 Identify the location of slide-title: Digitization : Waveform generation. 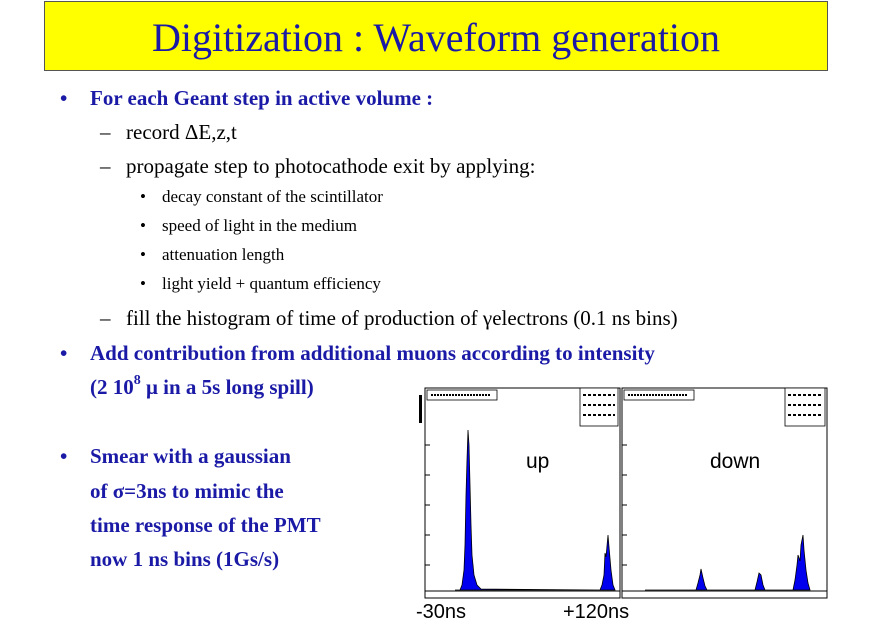
(436, 37).